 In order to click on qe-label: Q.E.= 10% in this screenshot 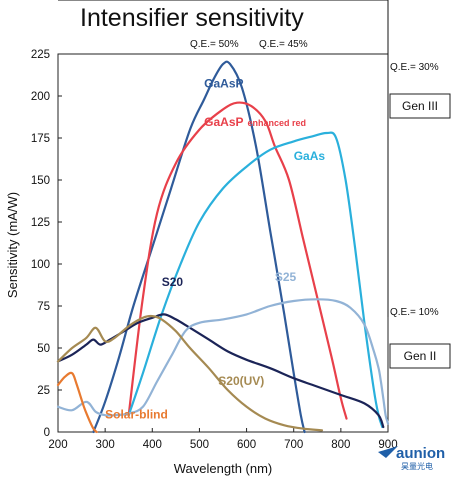, I will do `click(414, 312)`.